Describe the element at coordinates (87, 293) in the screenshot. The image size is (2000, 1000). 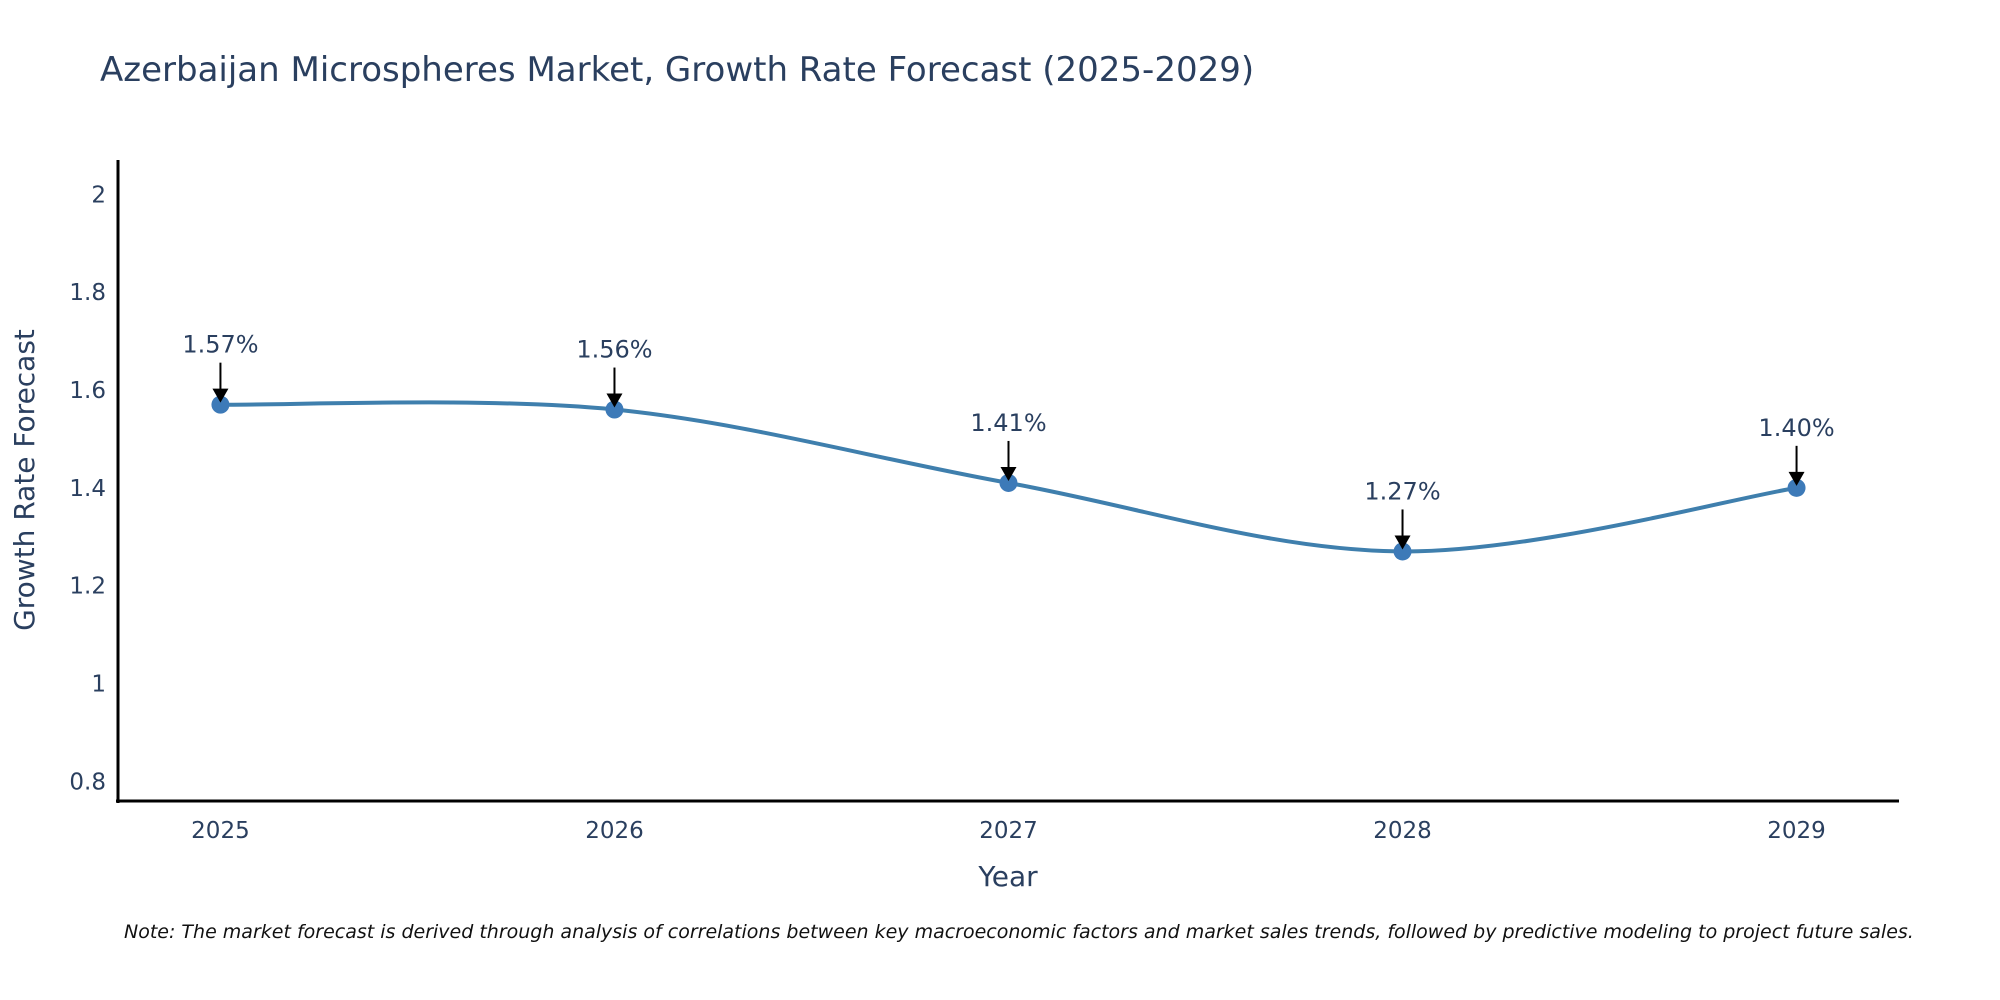
I see `y-tick-label: 1.8` at that location.